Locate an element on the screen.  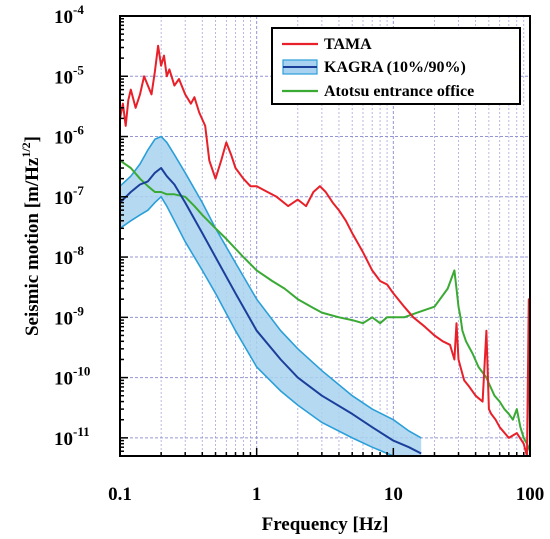
y-axis-title: Seismic motion [m/Hz1/2] is located at coordinates (31, 236).